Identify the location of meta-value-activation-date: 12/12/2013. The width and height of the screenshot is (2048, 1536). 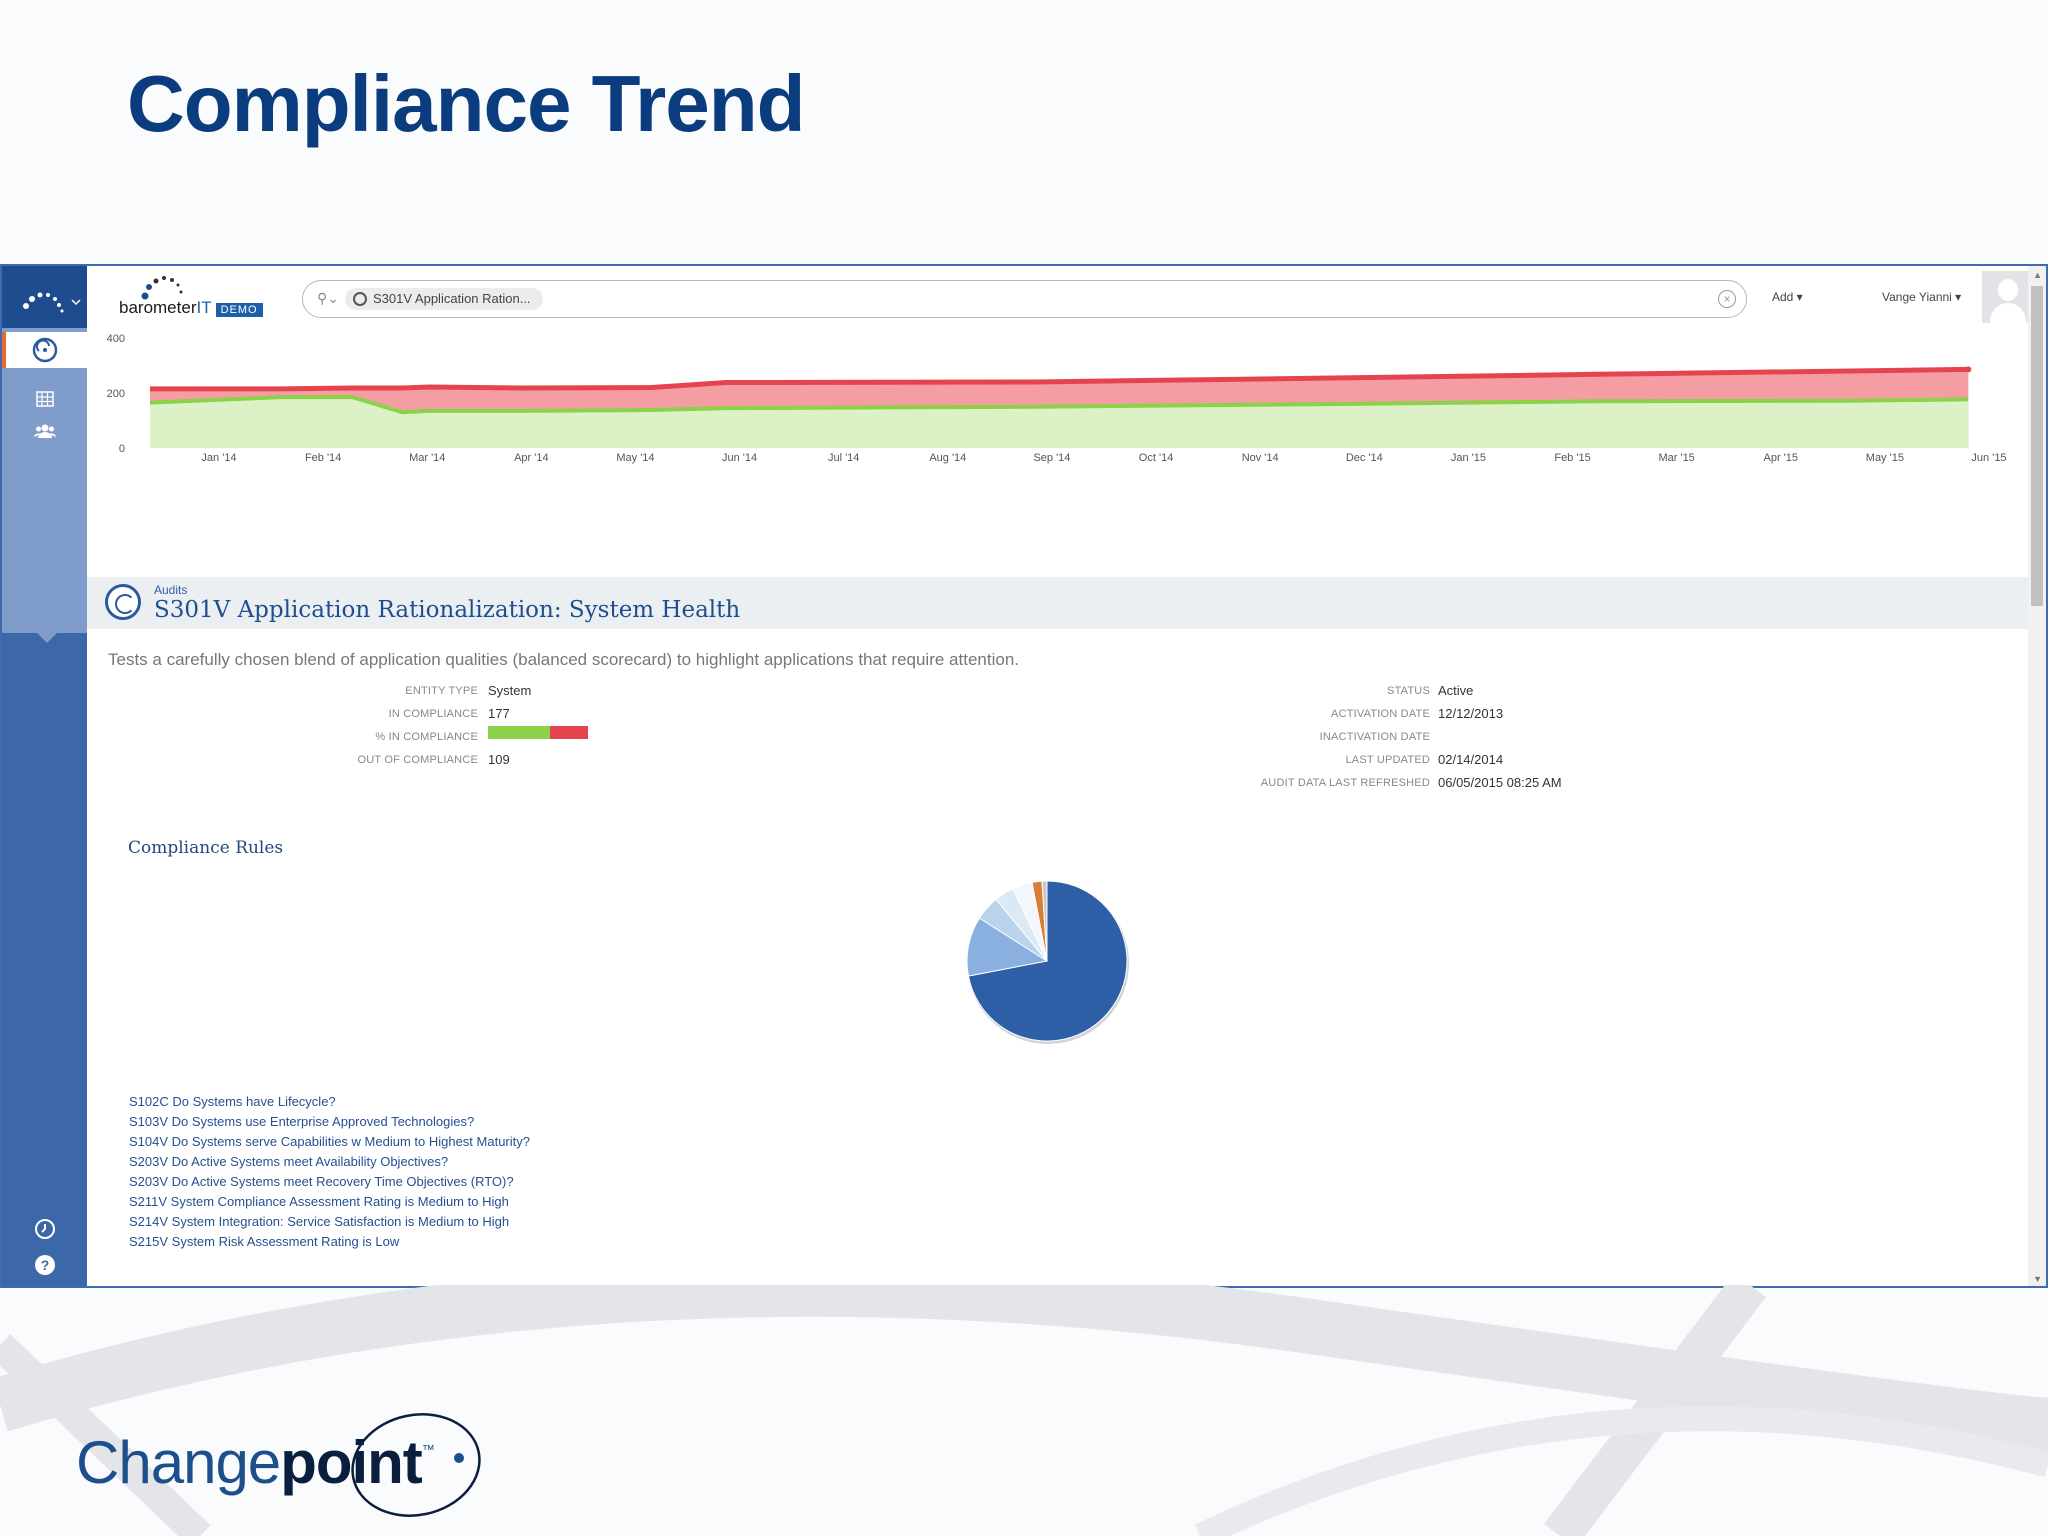
(1471, 713).